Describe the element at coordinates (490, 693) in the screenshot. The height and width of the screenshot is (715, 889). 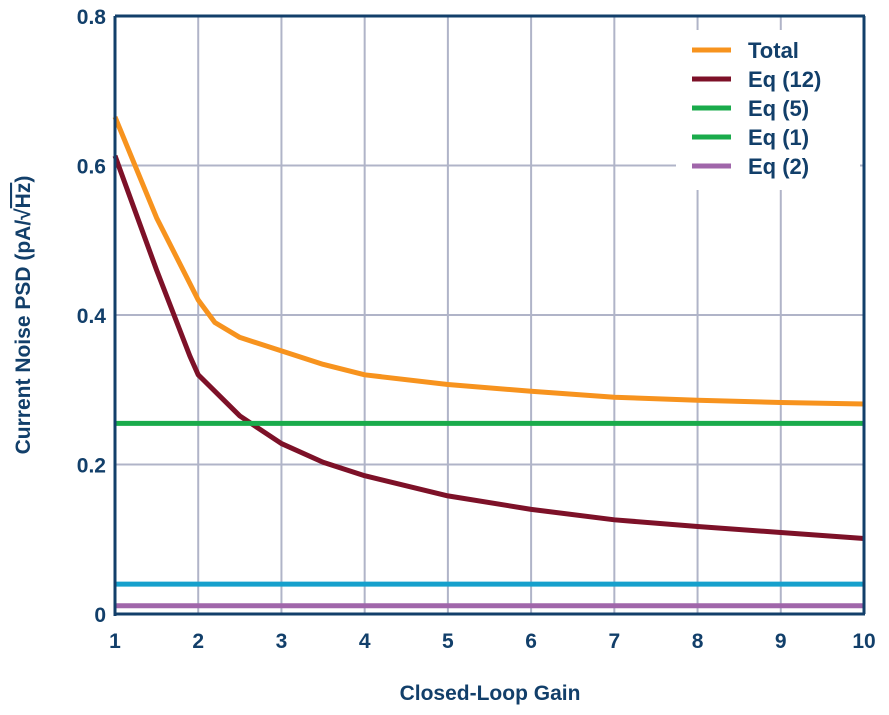
I see `x-axis-label: Closed-Loop Gain` at that location.